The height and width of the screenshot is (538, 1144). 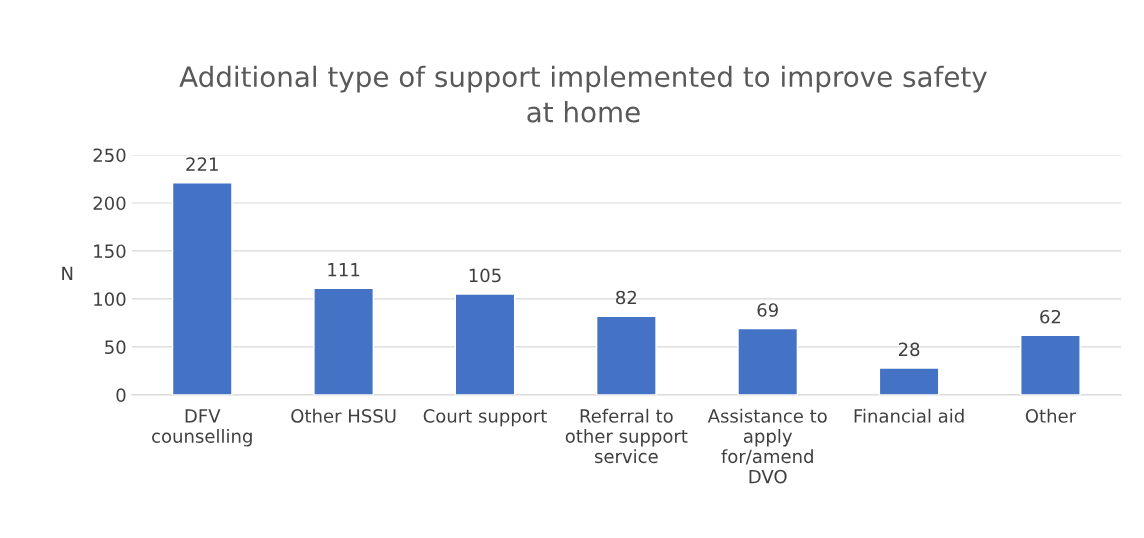 What do you see at coordinates (344, 270) in the screenshot?
I see `data-label: 111` at bounding box center [344, 270].